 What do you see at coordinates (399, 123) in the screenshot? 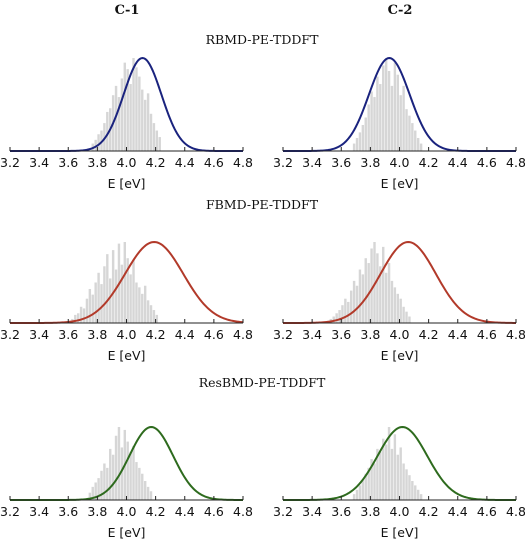
I see `chart-panel-2: 3.2 3.4 3.6 3.8 4.0 4.2 4.4 4.6 4.8 E [eV]` at bounding box center [399, 123].